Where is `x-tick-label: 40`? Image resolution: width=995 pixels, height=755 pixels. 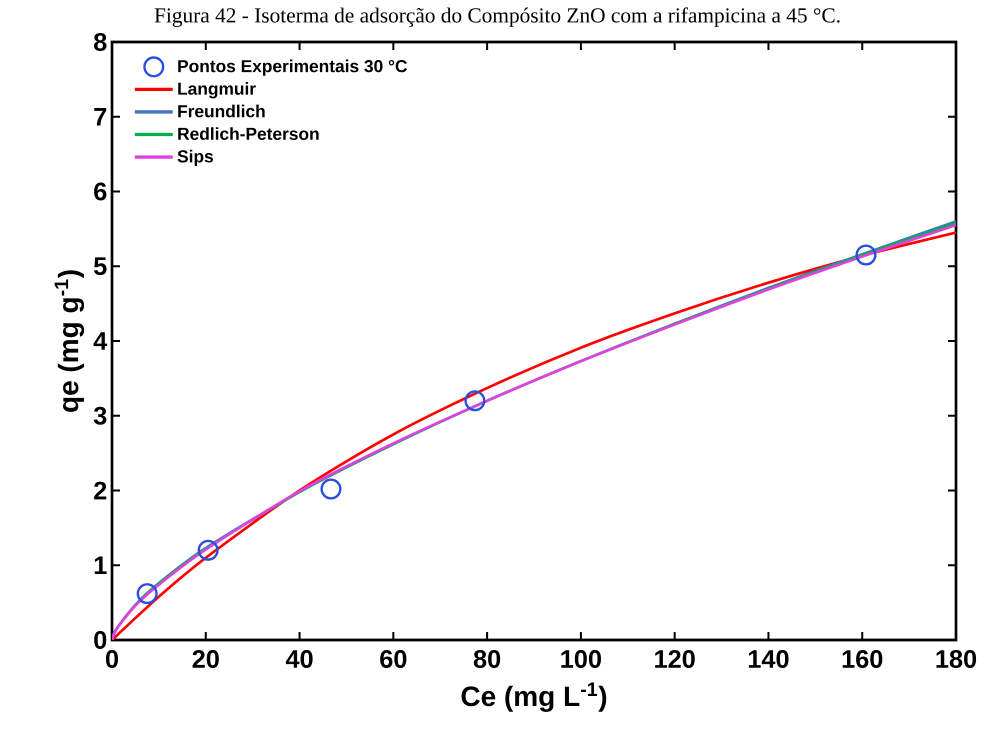
x-tick-label: 40 is located at coordinates (299, 659).